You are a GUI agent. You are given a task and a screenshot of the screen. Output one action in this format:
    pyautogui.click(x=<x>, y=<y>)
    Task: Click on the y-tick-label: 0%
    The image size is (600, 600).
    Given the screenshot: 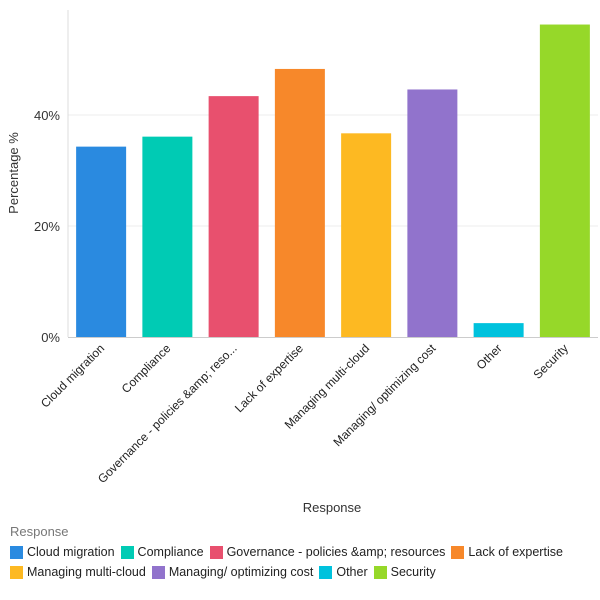 What is the action you would take?
    pyautogui.click(x=50, y=337)
    